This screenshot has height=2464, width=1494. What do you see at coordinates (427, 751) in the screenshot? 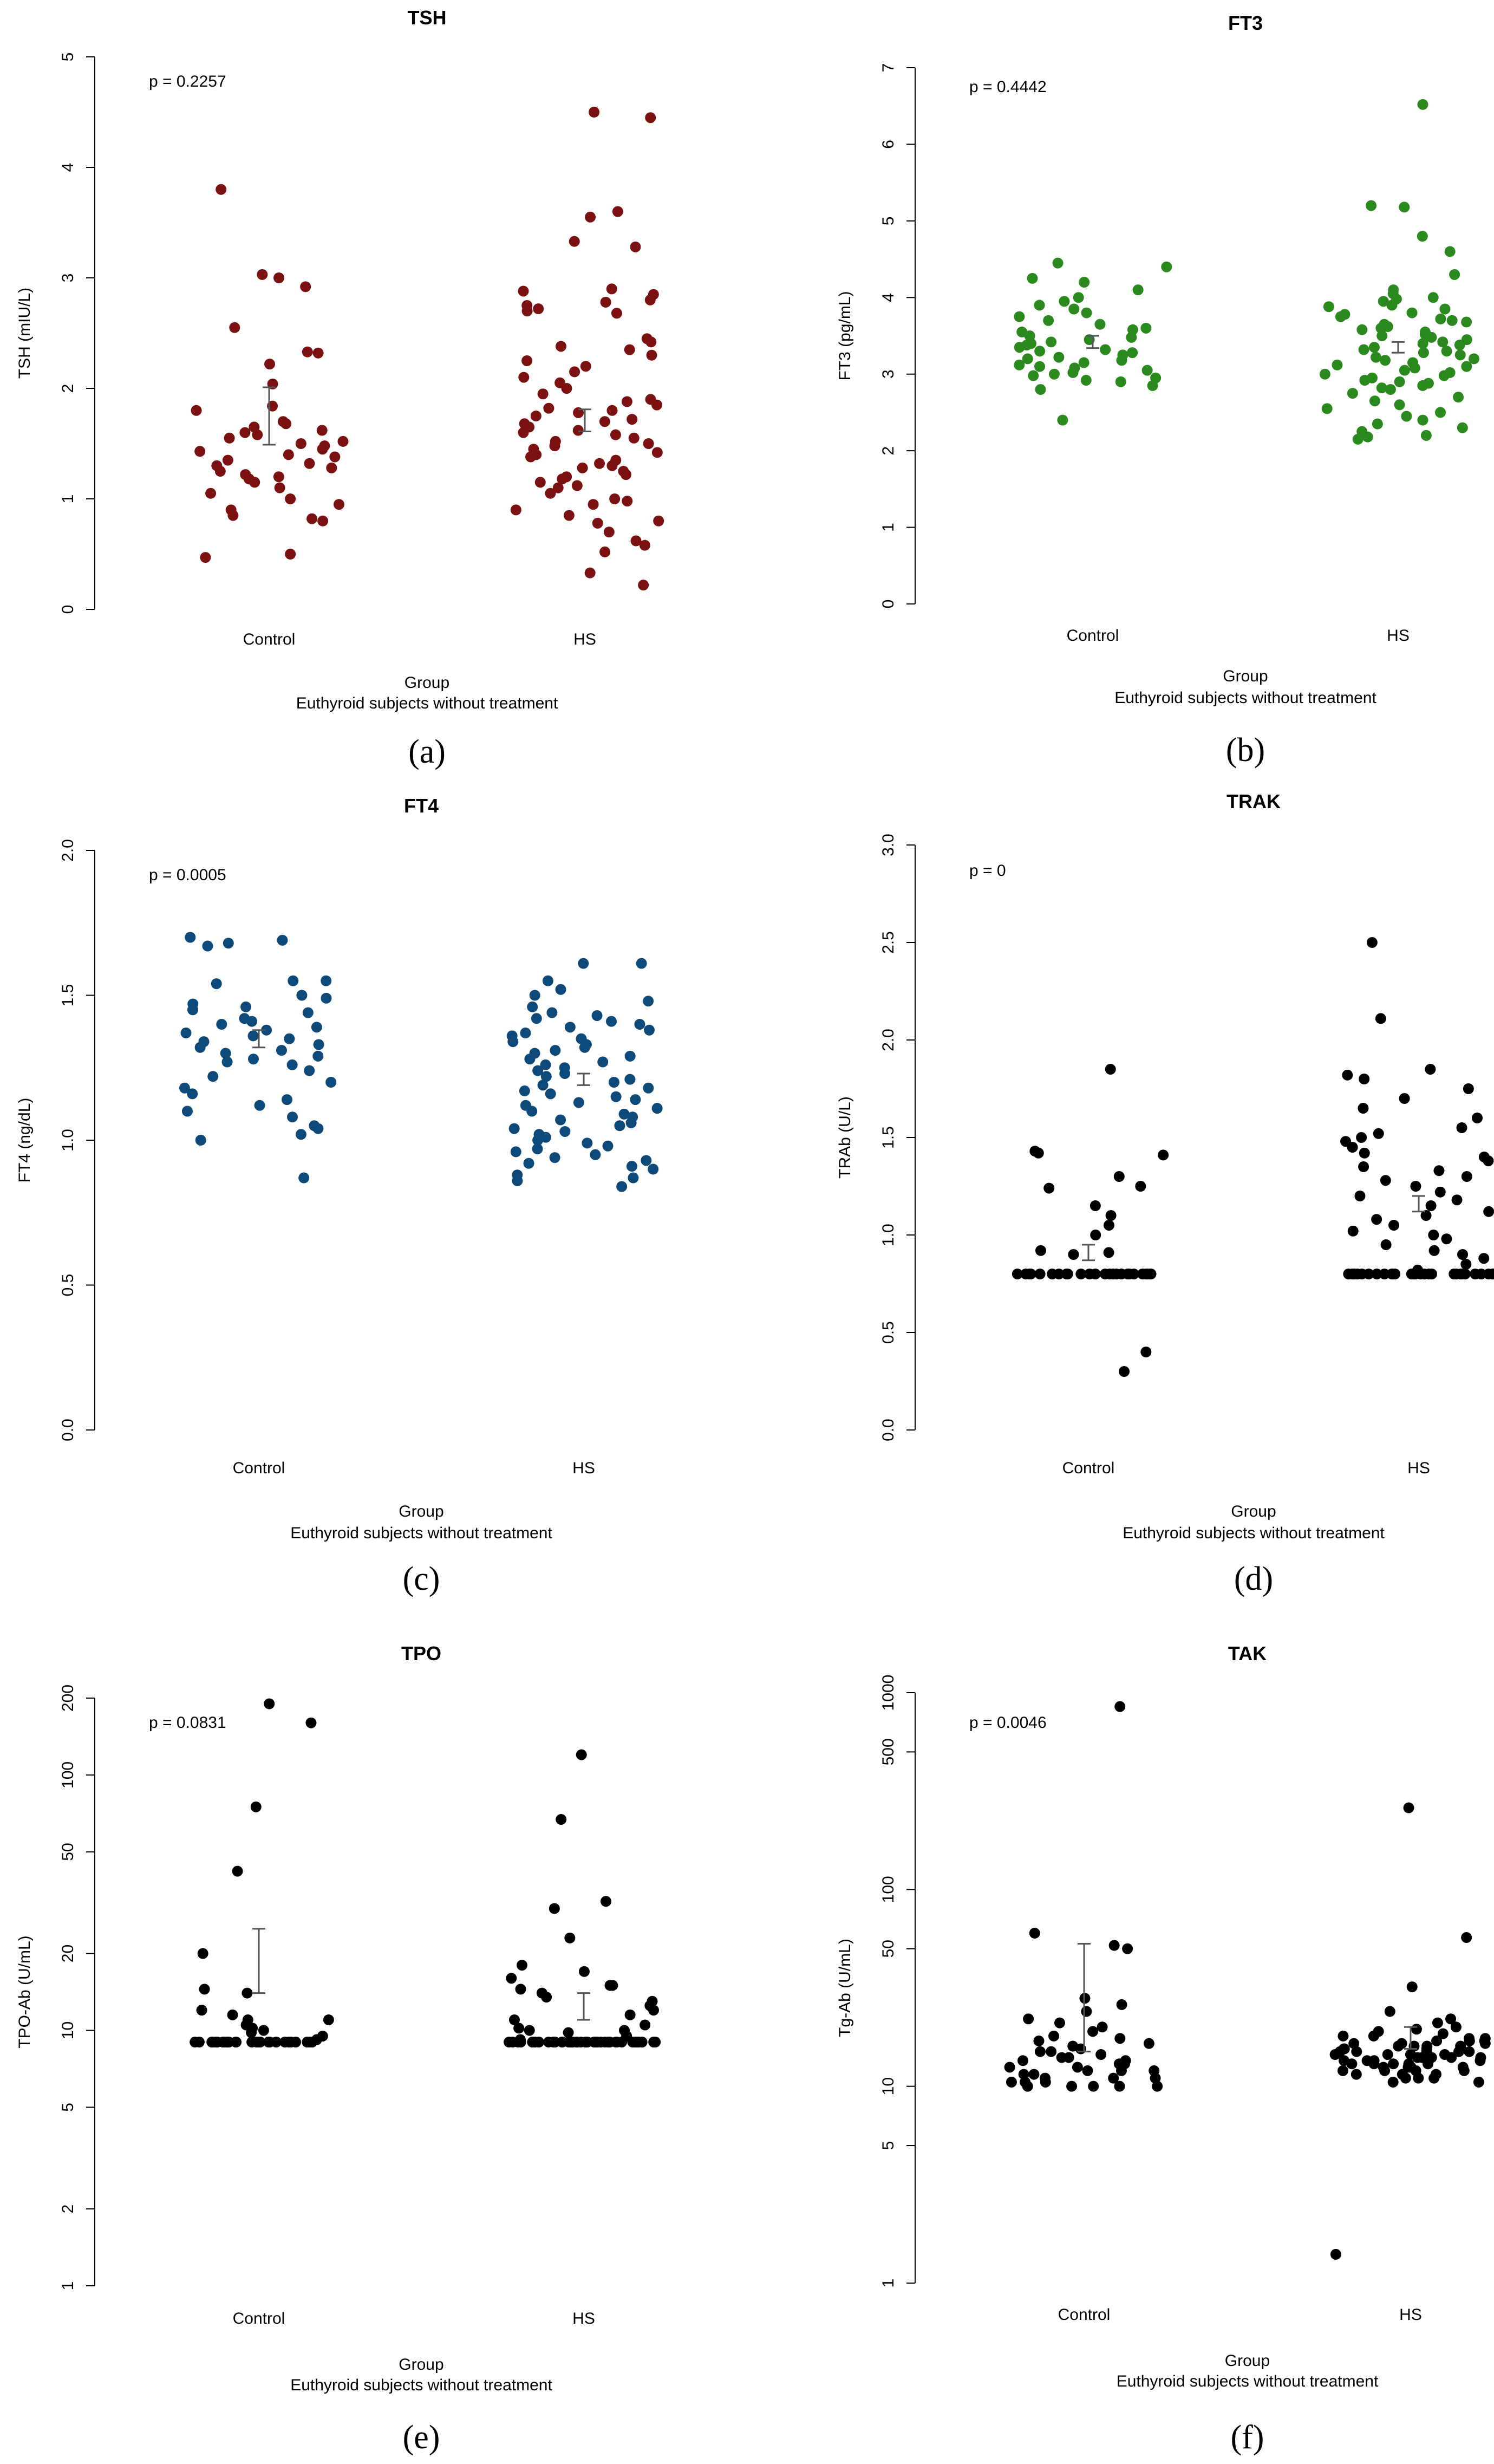
I see `panel-label: (a)` at bounding box center [427, 751].